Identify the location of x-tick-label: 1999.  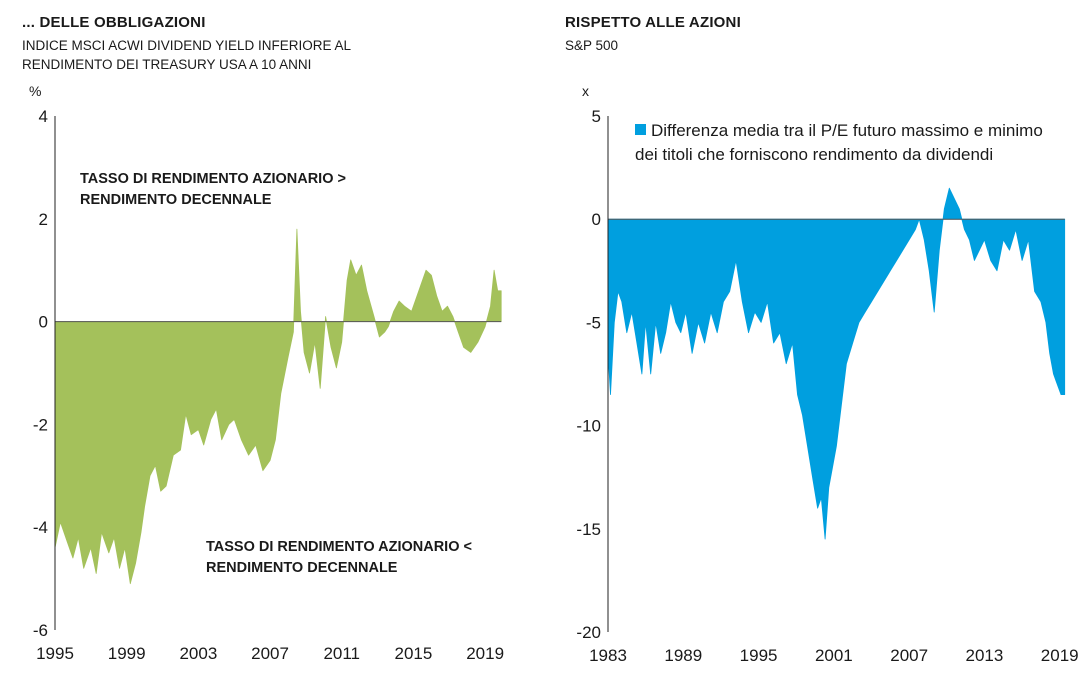
(127, 653).